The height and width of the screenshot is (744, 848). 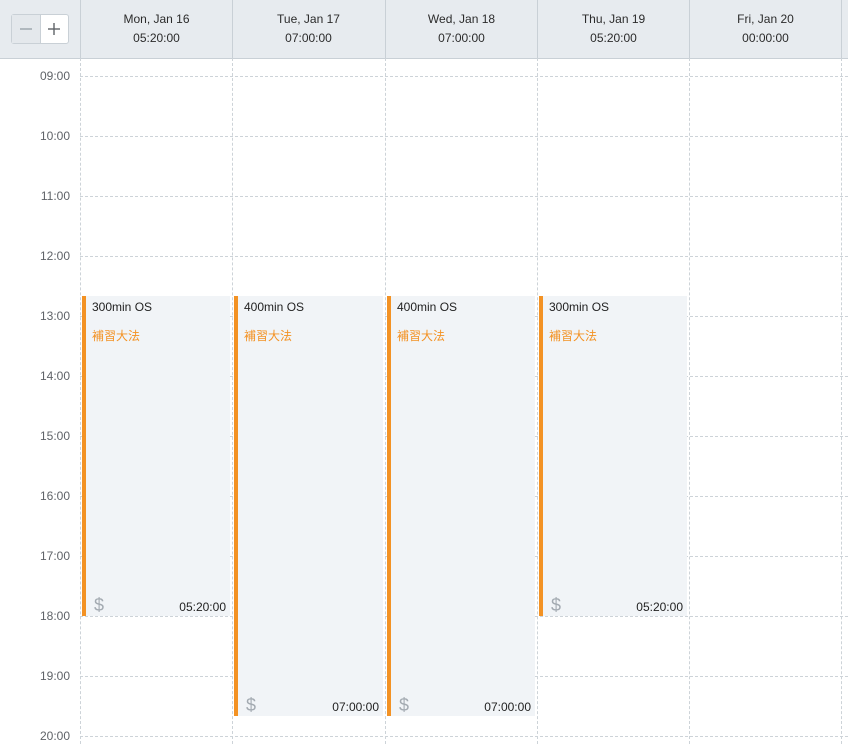 What do you see at coordinates (54, 556) in the screenshot?
I see `time-label: 17:00` at bounding box center [54, 556].